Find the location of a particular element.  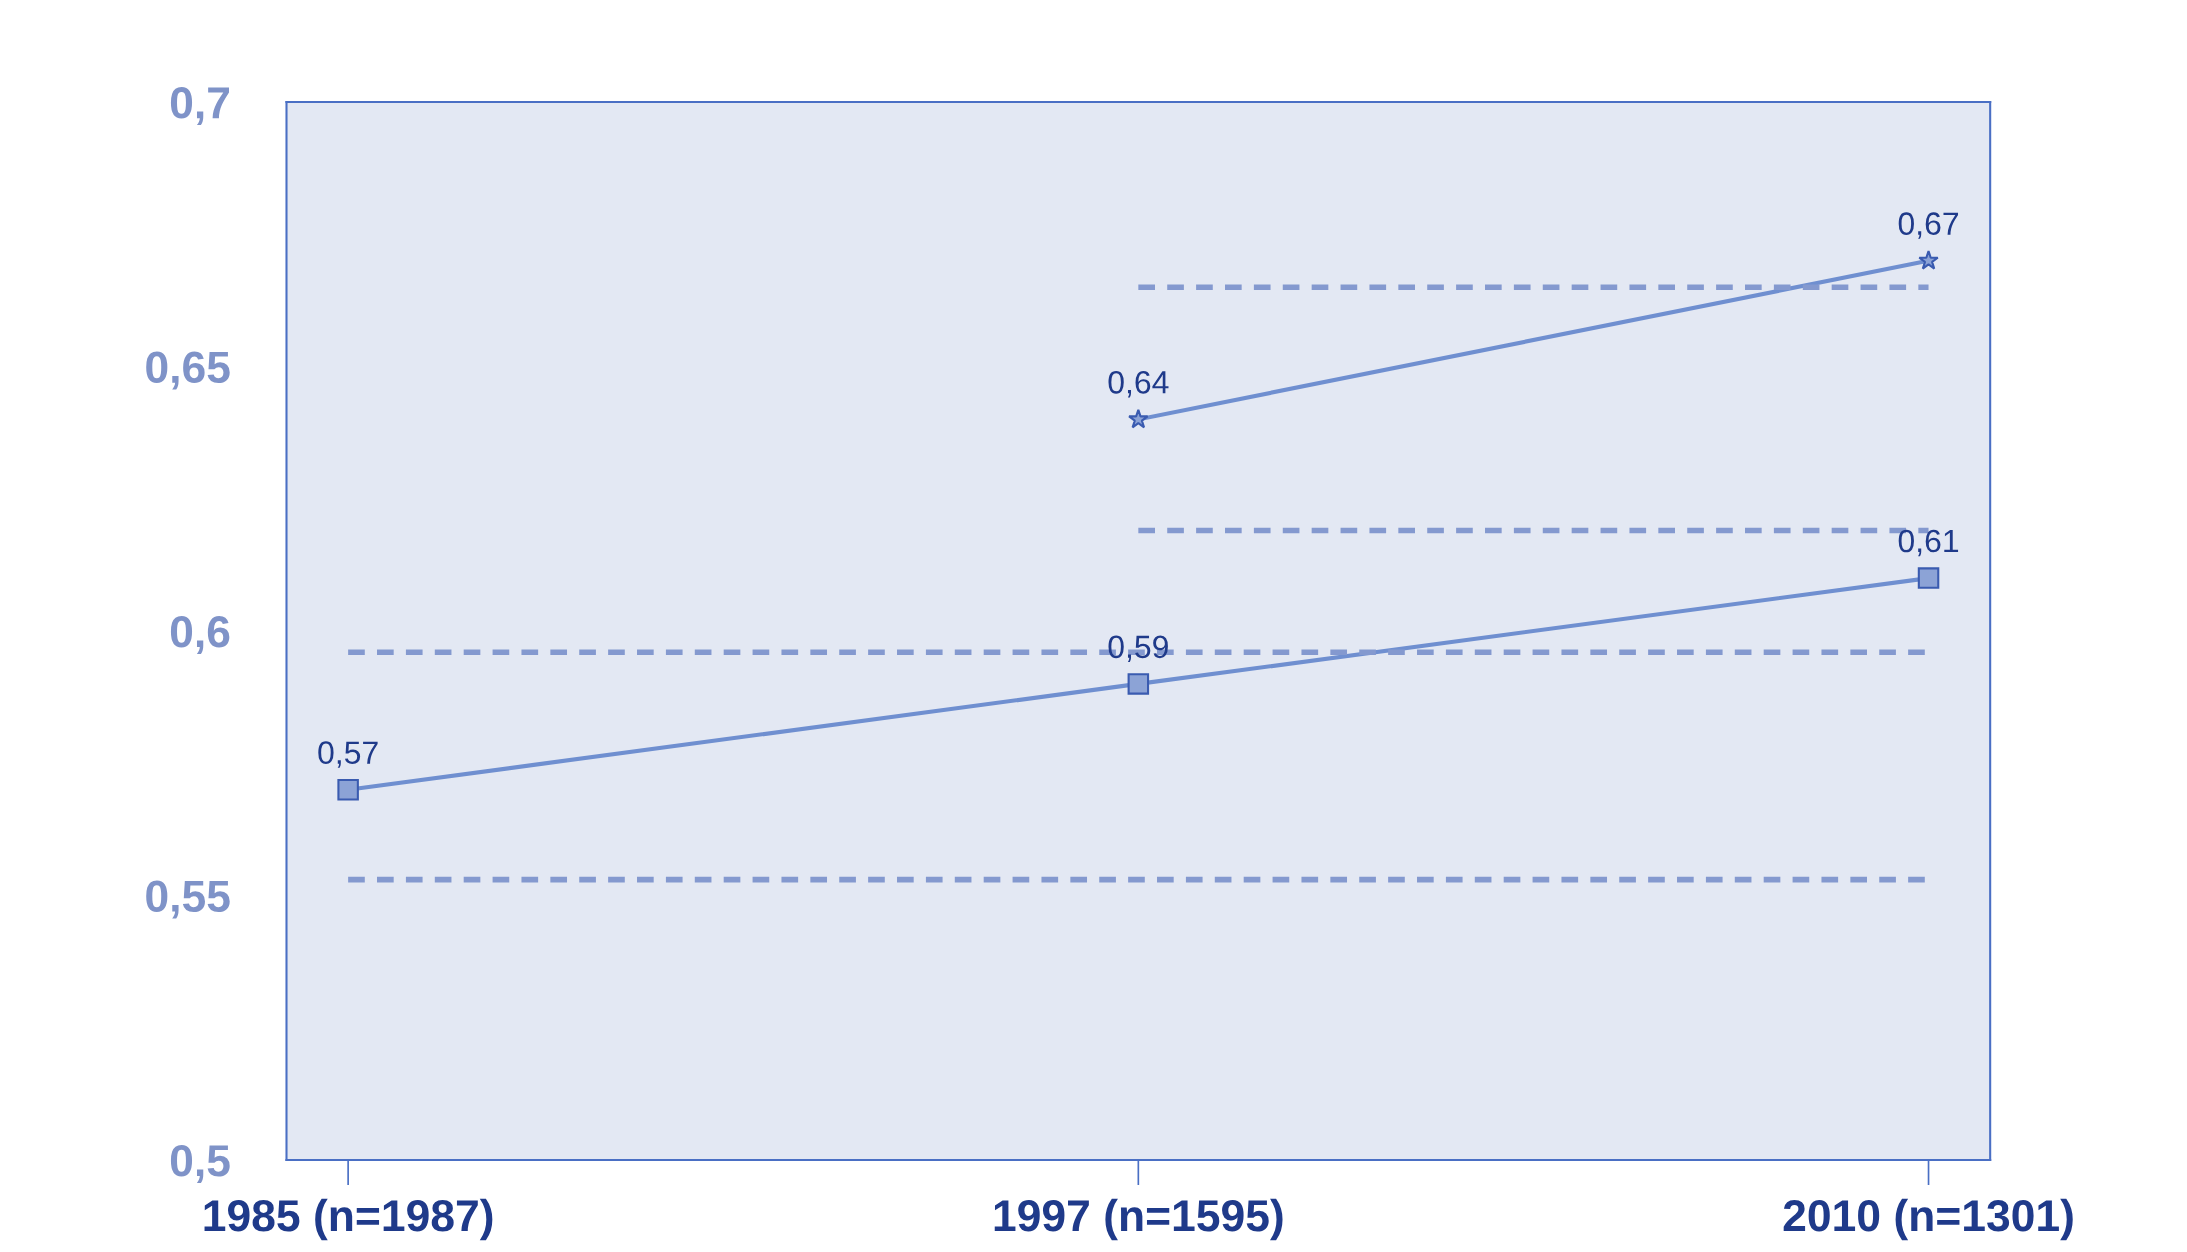

x-tick-label: 1985 (n=1987) is located at coordinates (348, 1219).